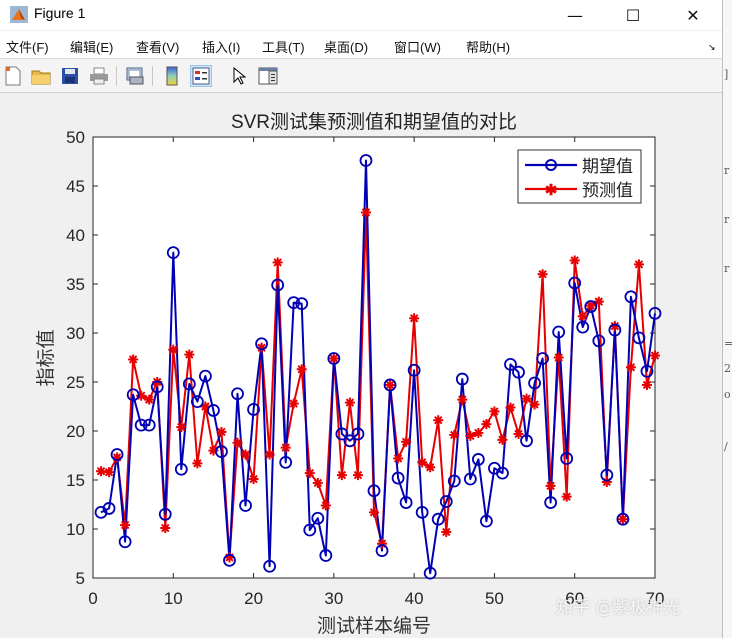  What do you see at coordinates (99, 76) in the screenshot?
I see `print-figure-button` at bounding box center [99, 76].